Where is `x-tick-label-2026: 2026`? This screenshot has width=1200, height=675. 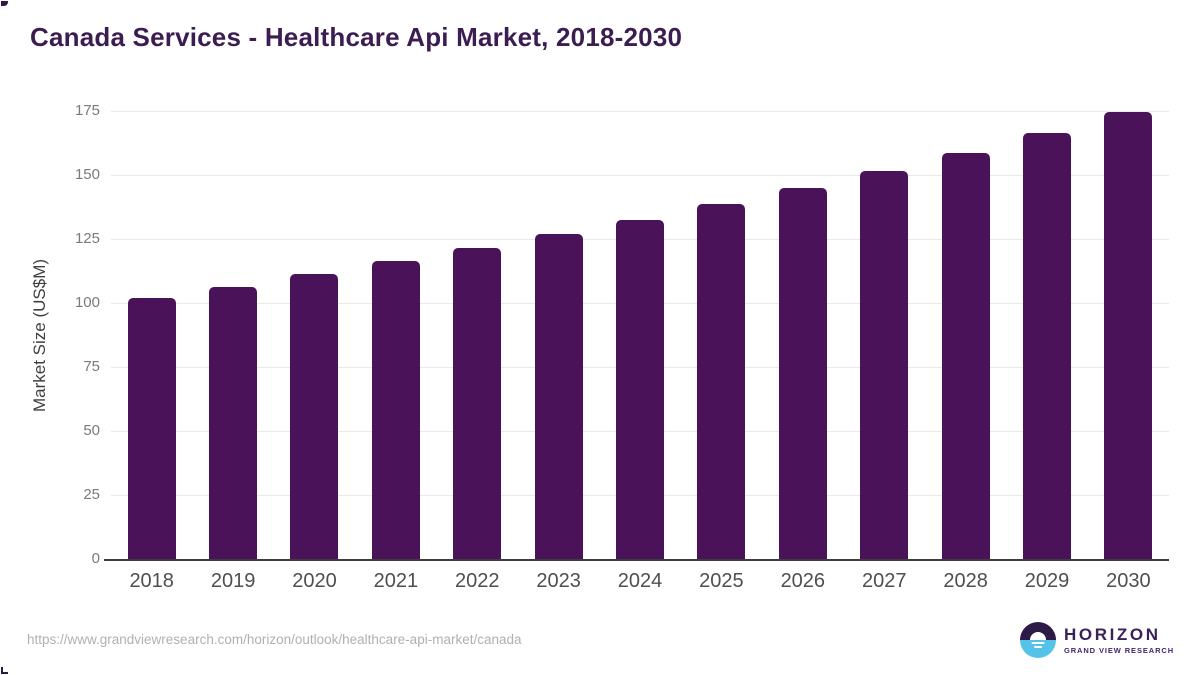 x-tick-label-2026: 2026 is located at coordinates (803, 581).